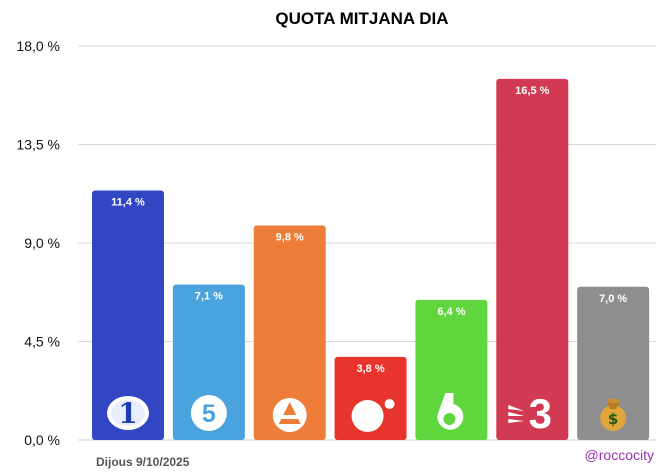  Describe the element at coordinates (42, 243) in the screenshot. I see `y-tick-label: 9,0 %` at that location.